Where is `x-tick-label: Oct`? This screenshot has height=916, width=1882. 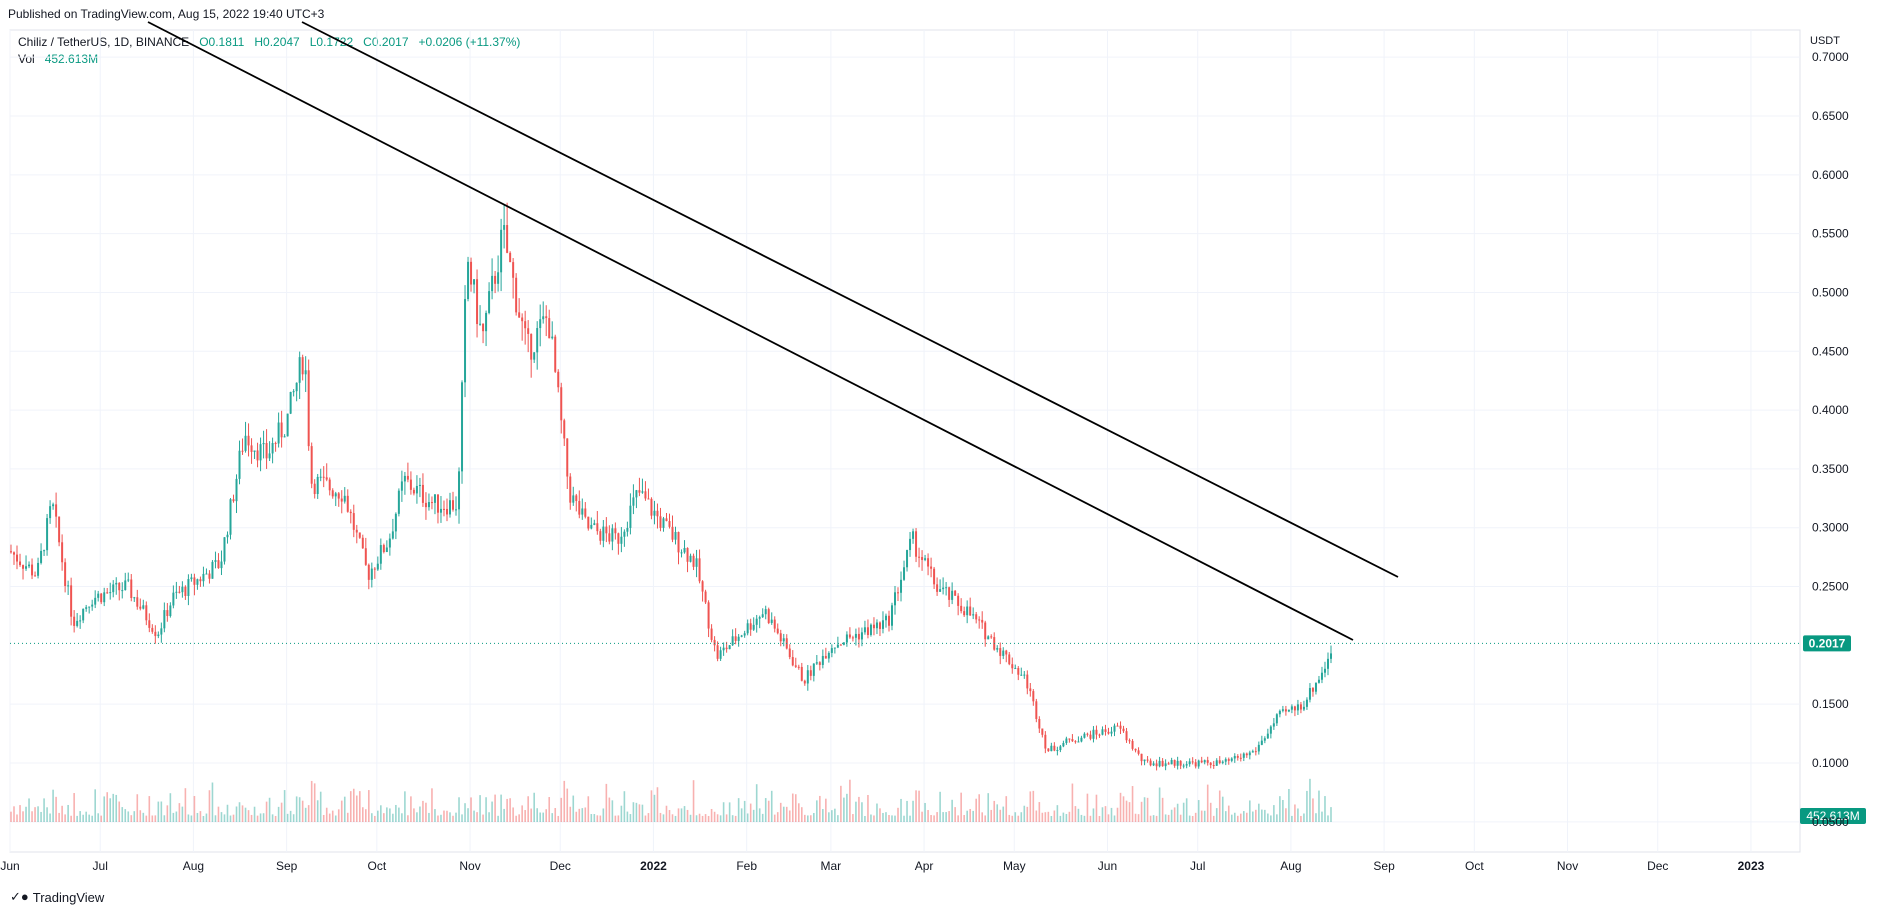 x-tick-label: Oct is located at coordinates (376, 866).